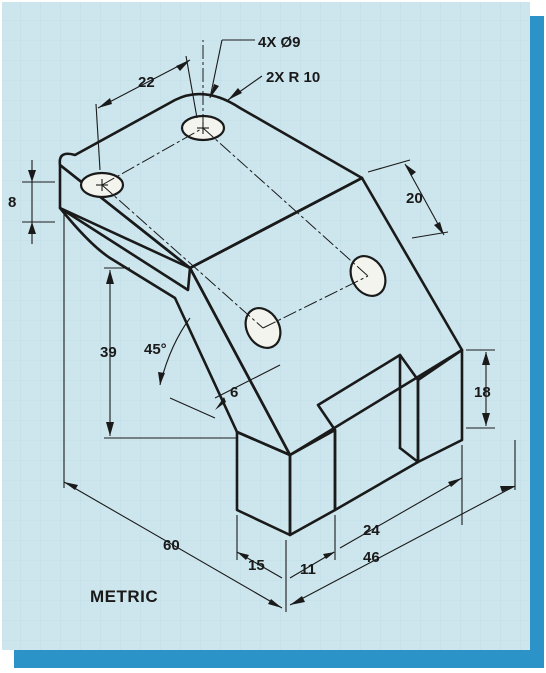 The width and height of the screenshot is (546, 673). I want to click on metric-label: METRIC, so click(124, 596).